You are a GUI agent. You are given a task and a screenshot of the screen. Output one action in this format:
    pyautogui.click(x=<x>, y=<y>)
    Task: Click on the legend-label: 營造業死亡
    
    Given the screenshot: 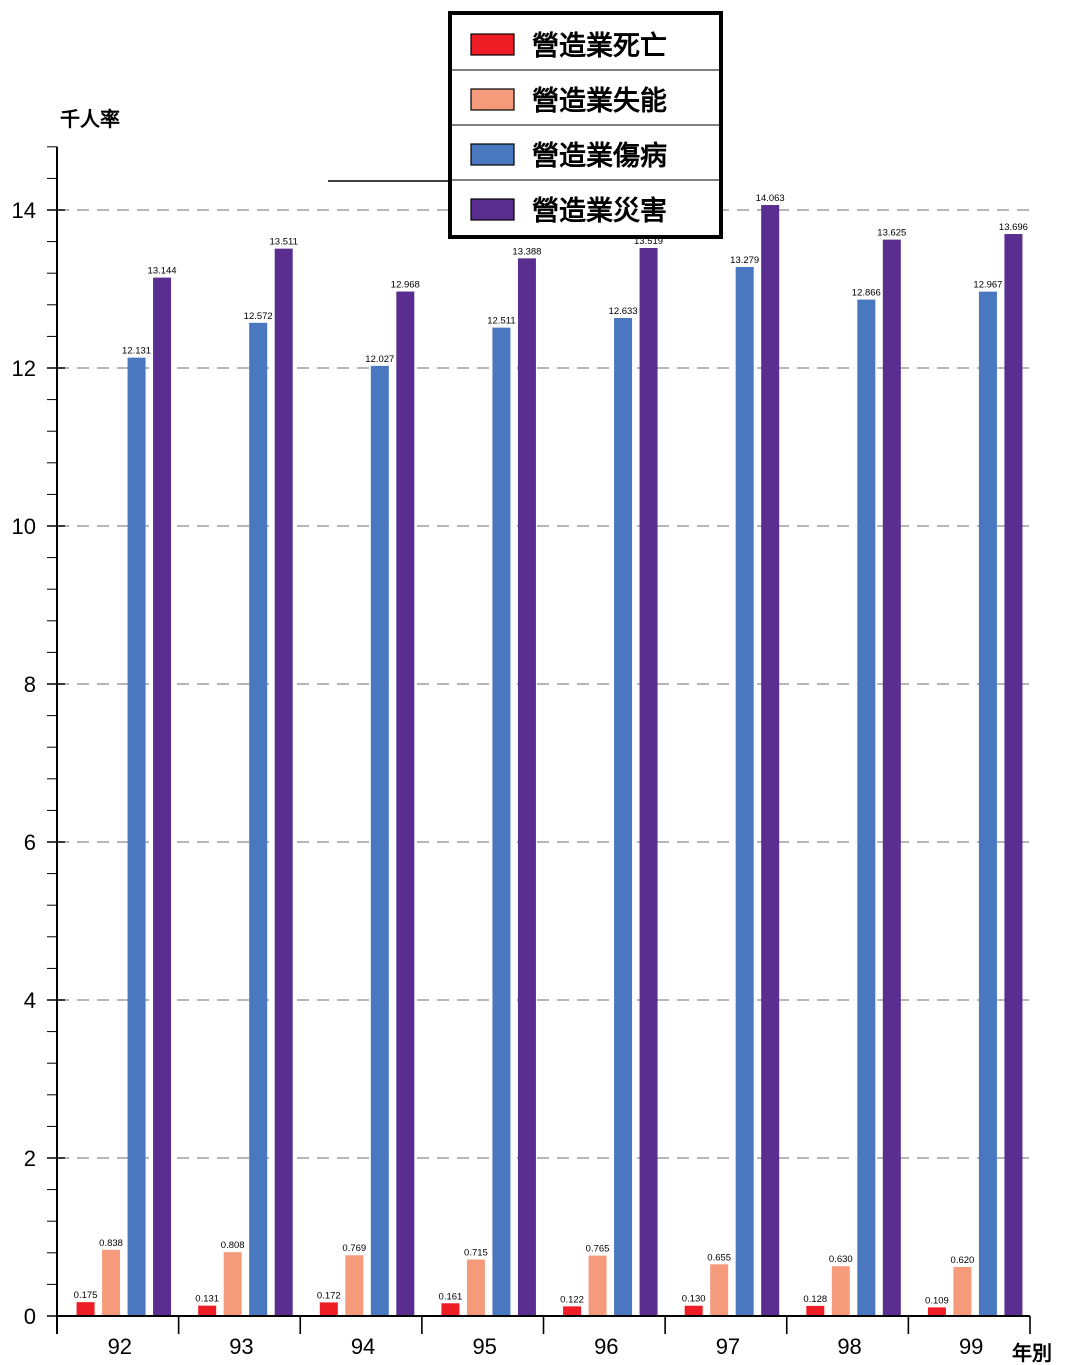 What is the action you would take?
    pyautogui.click(x=599, y=46)
    